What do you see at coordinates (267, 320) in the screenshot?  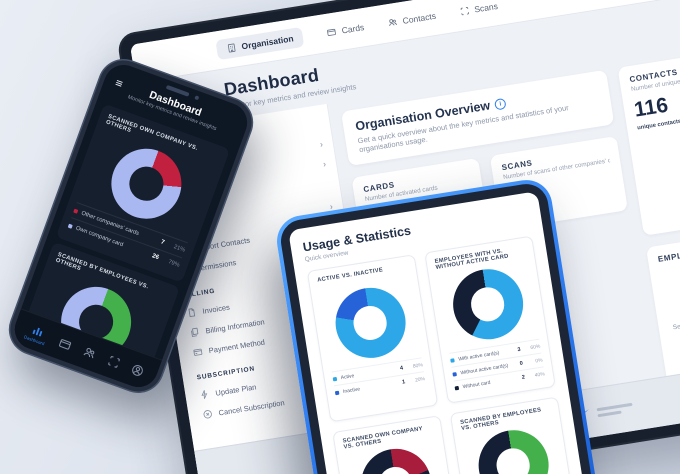 I see `sidebar-item-billing-information: Billing Information›` at bounding box center [267, 320].